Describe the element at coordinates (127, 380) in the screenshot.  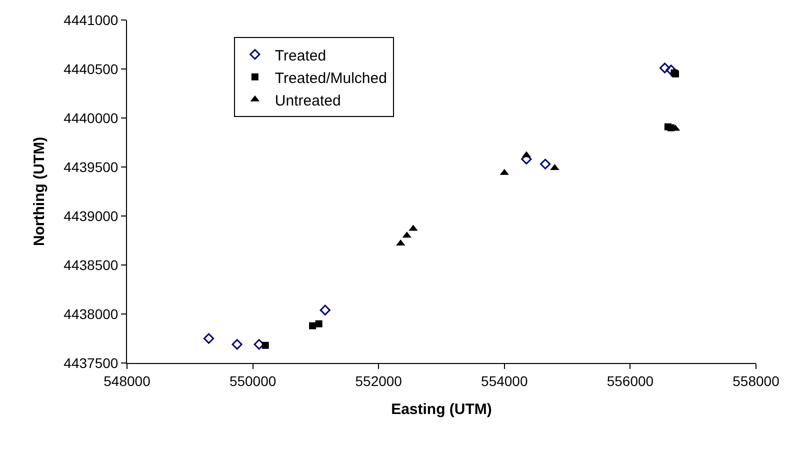
I see `x-tick-label: 548000` at that location.